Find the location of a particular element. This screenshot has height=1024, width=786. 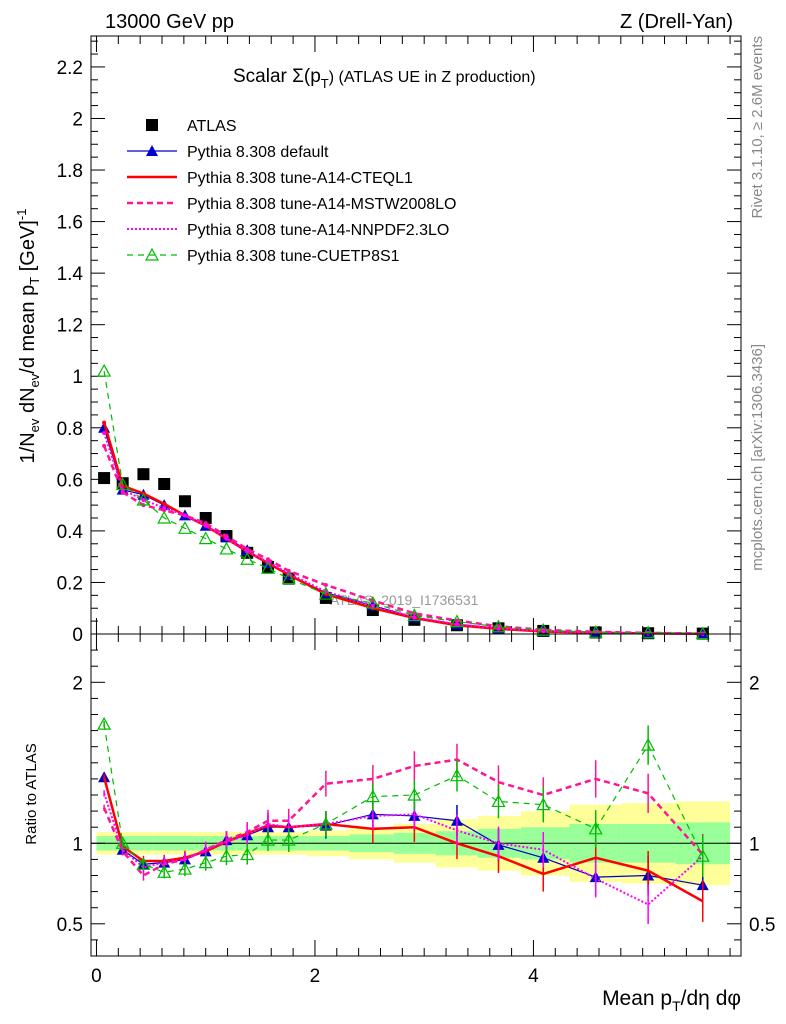

ratio-y-tick-label: 0.5 is located at coordinates (70, 925).